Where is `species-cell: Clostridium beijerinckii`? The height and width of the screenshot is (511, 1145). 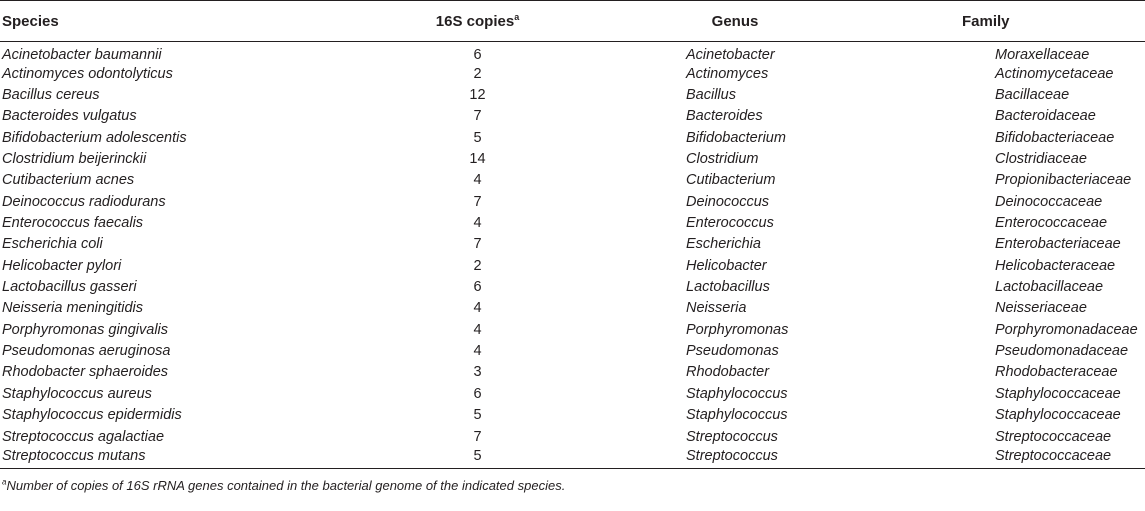 species-cell: Clostridium beijerinckii is located at coordinates (74, 159).